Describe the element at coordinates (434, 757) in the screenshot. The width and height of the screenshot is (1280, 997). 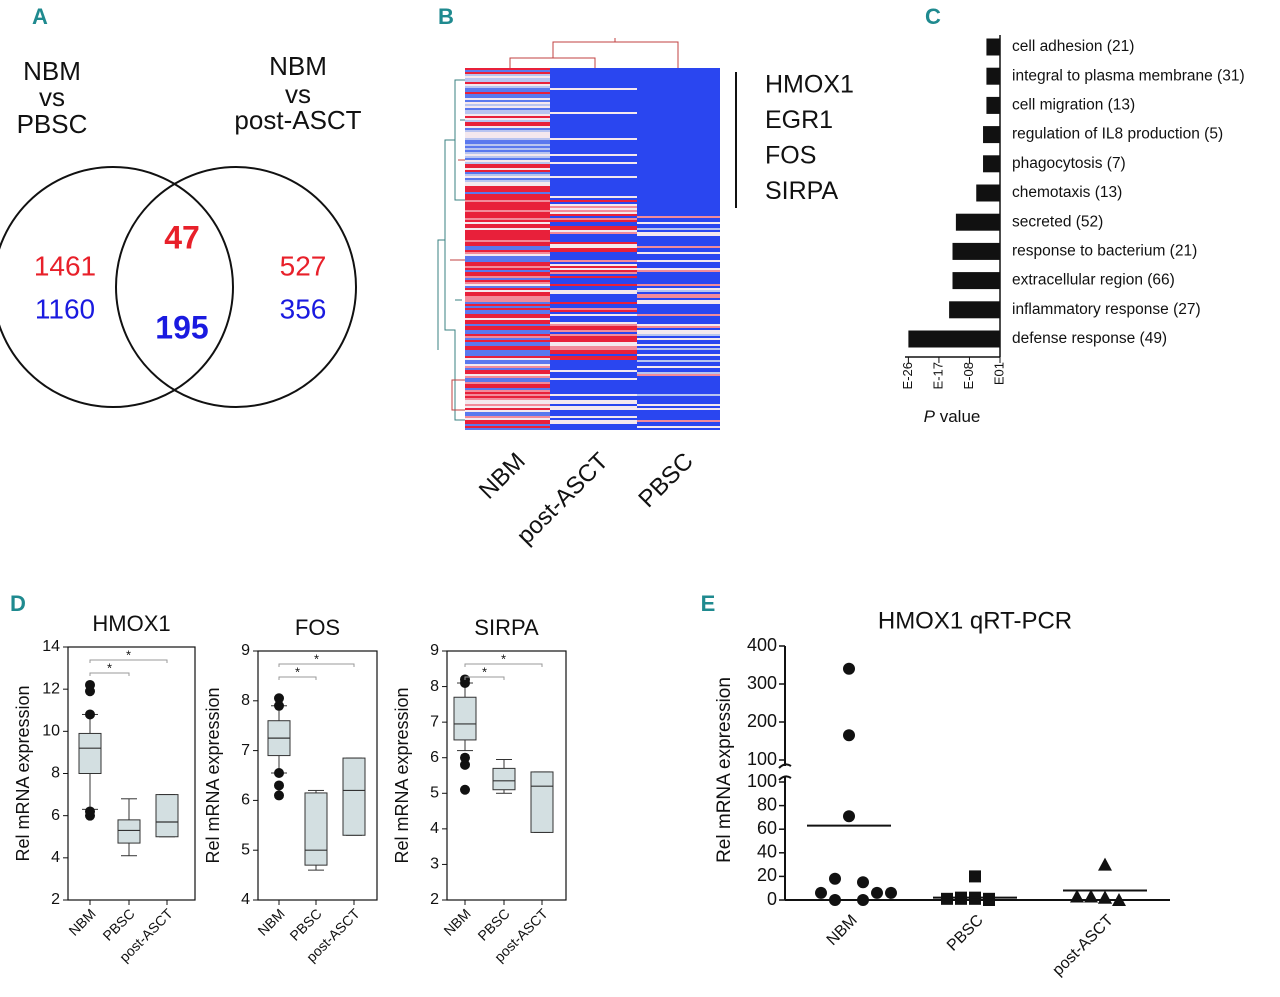
I see `y-tick-label: 6` at that location.